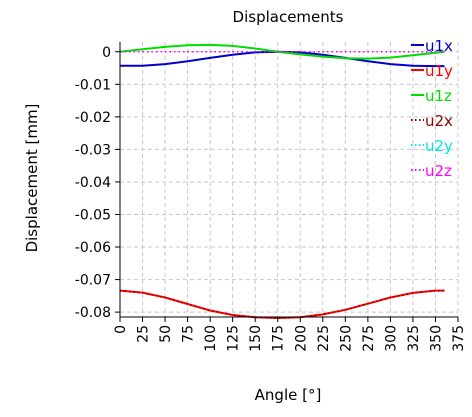 Image resolution: width=472 pixels, height=417 pixels. Describe the element at coordinates (93, 183) in the screenshot. I see `y-tick-label: -0.04` at that location.